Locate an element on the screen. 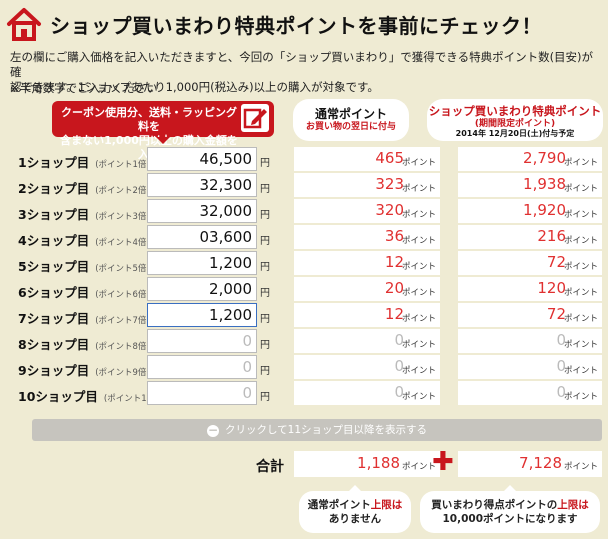  shop-multiplier: (ポイント10倍) is located at coordinates (133, 399).